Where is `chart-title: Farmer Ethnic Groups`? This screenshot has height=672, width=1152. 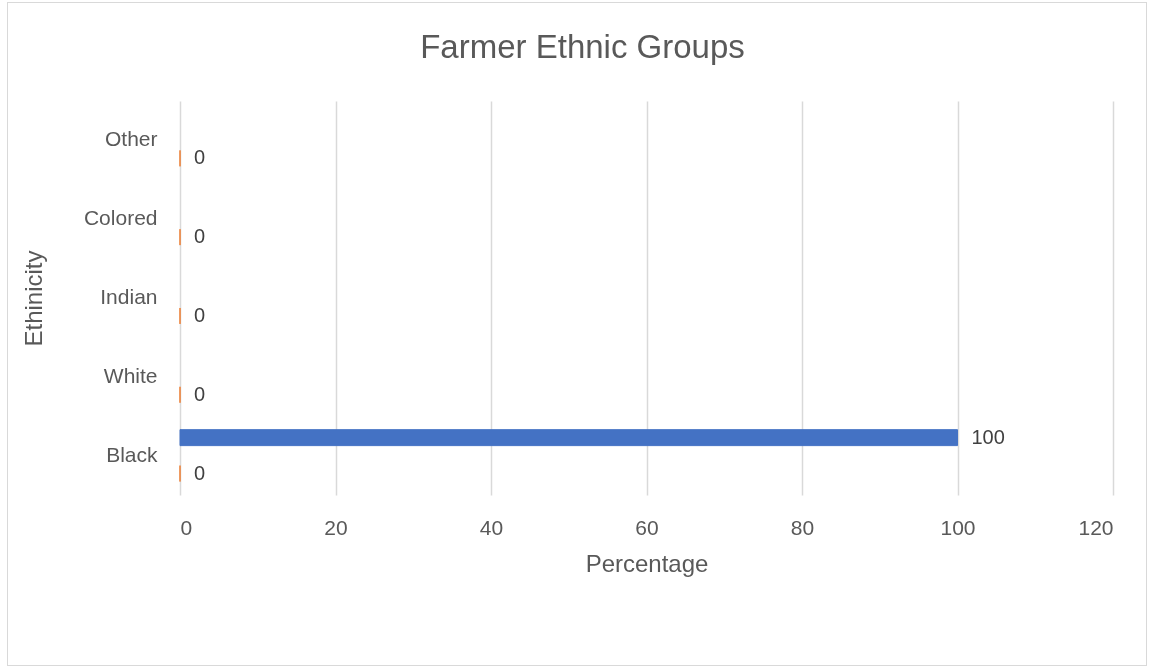
chart-title: Farmer Ethnic Groups is located at coordinates (582, 46).